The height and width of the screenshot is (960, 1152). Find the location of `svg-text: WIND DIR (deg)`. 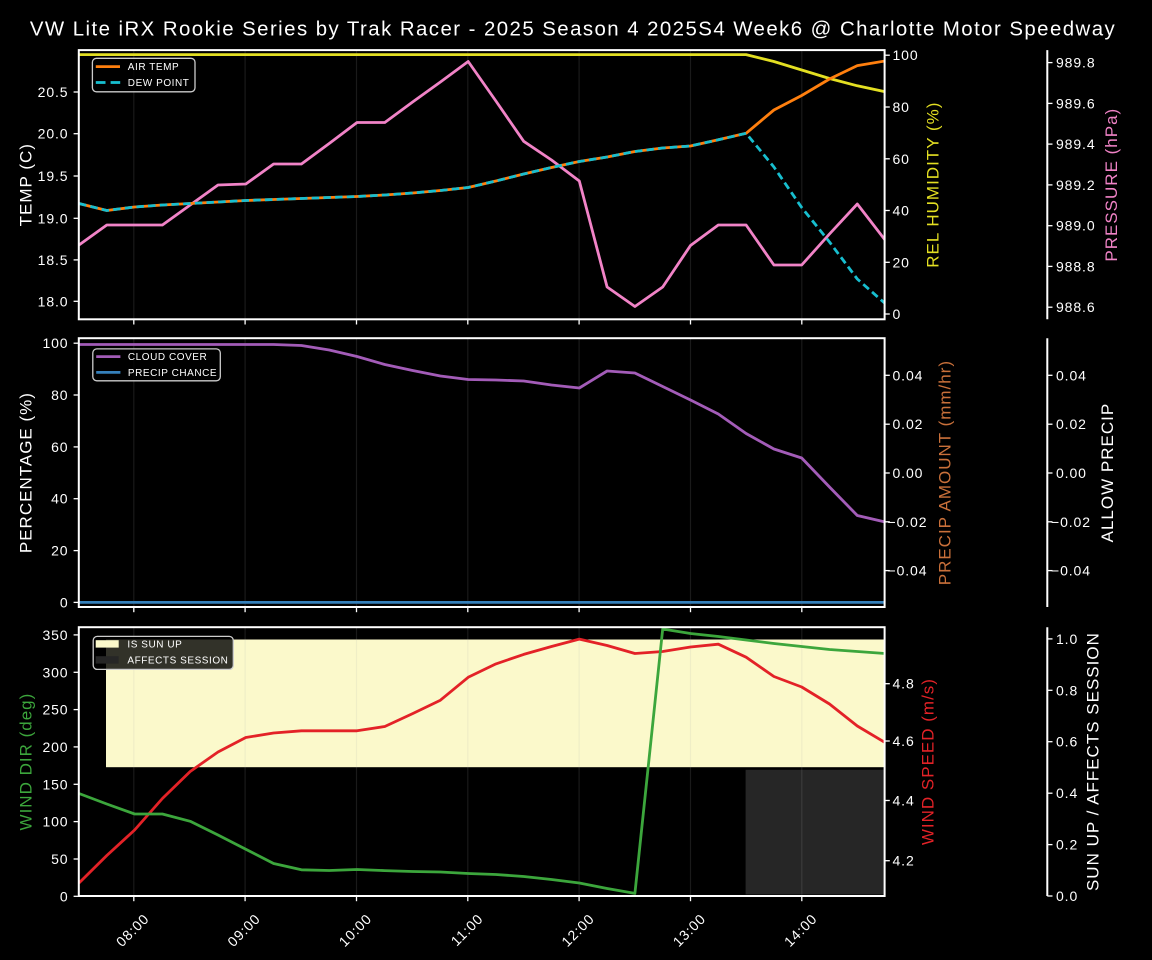

svg-text: WIND DIR (deg) is located at coordinates (26, 762).